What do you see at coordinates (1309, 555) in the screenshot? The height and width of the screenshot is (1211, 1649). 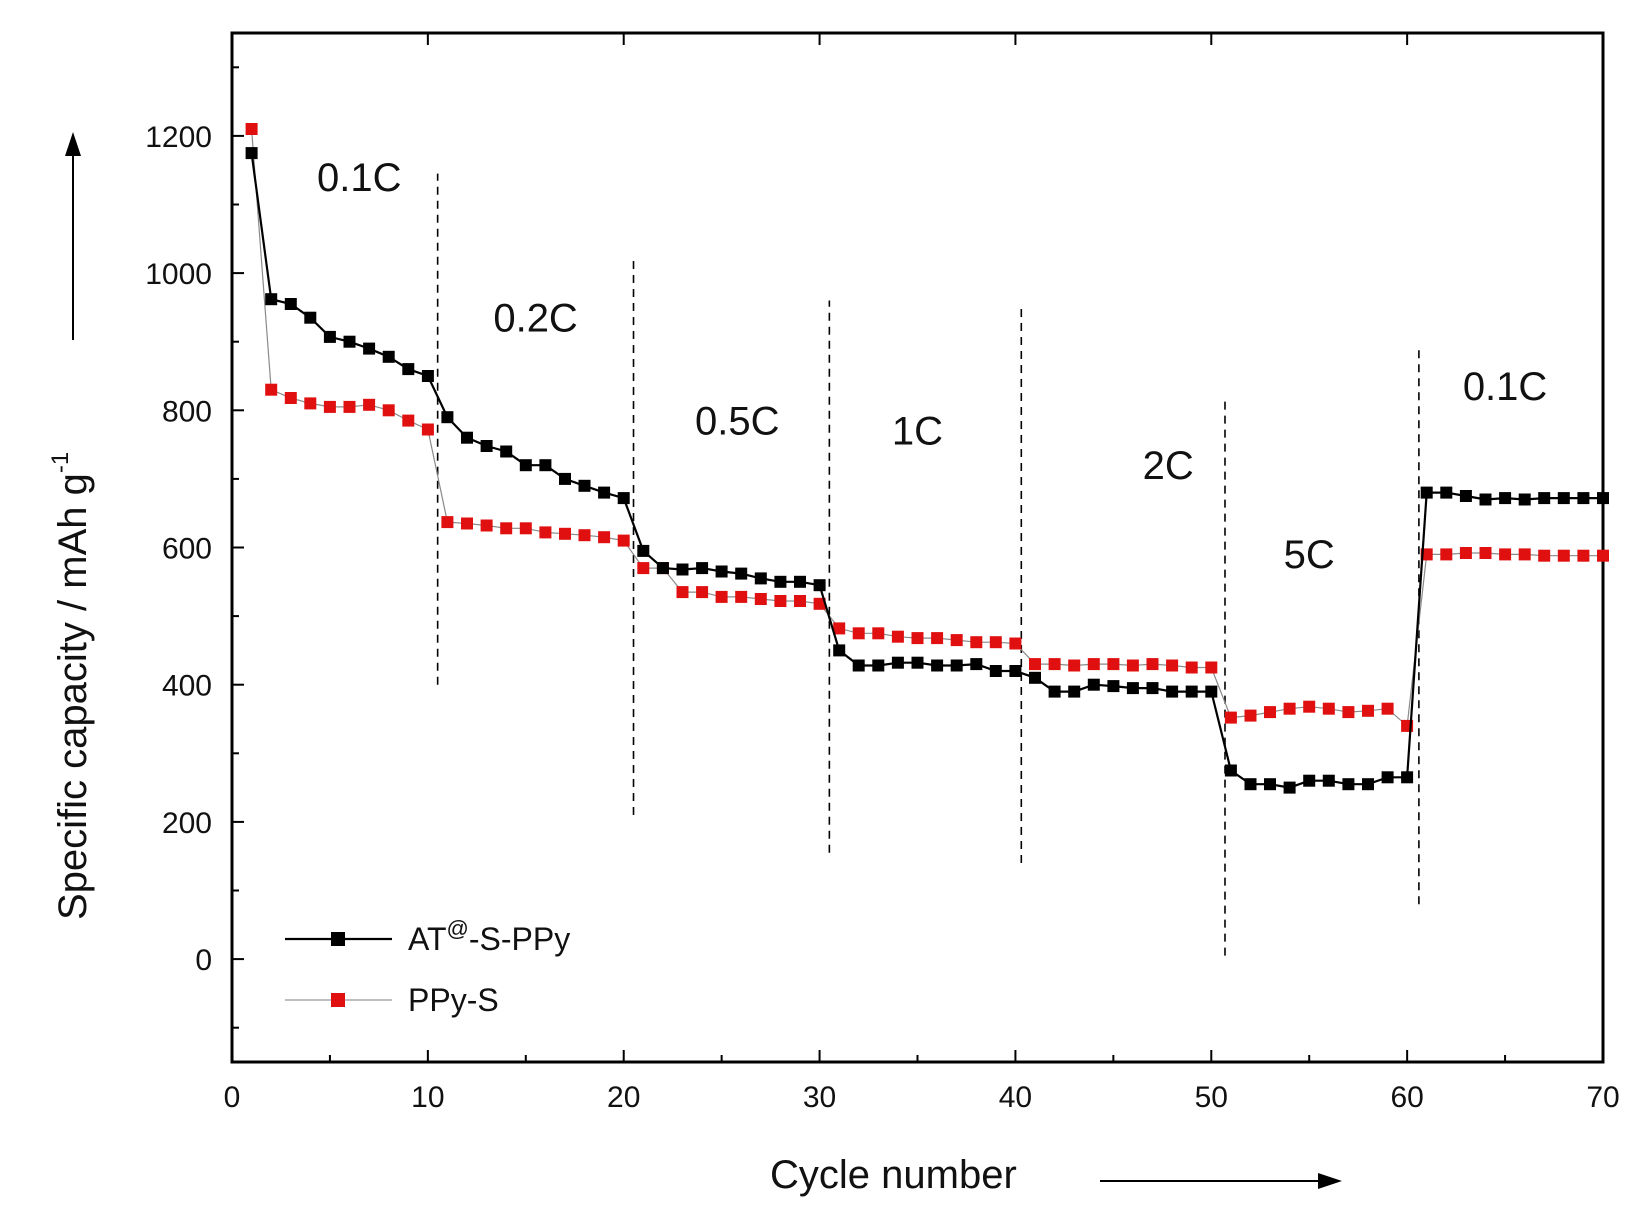 I see `rate-region-label: 5C` at bounding box center [1309, 555].